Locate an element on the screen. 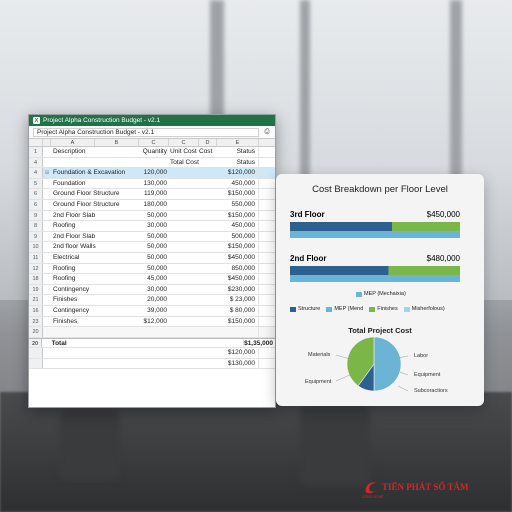 The width and height of the screenshot is (512, 512). total-value: $1,35,000 is located at coordinates (258, 343).